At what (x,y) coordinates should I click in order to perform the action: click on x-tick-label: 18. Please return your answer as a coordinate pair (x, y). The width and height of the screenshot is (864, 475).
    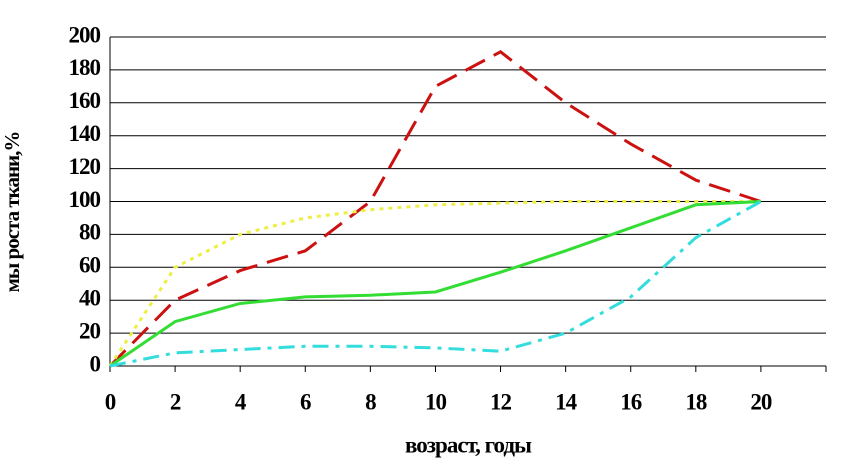
    Looking at the image, I should click on (696, 401).